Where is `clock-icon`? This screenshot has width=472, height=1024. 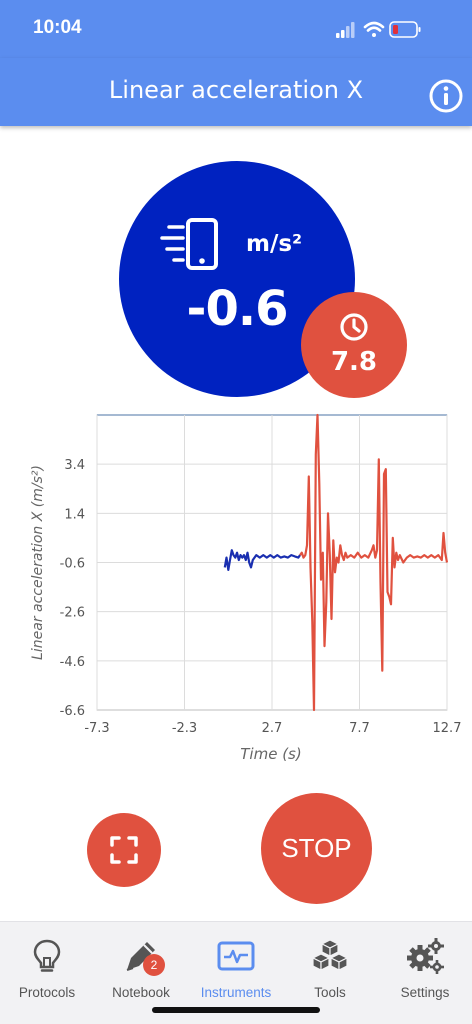 clock-icon is located at coordinates (354, 327).